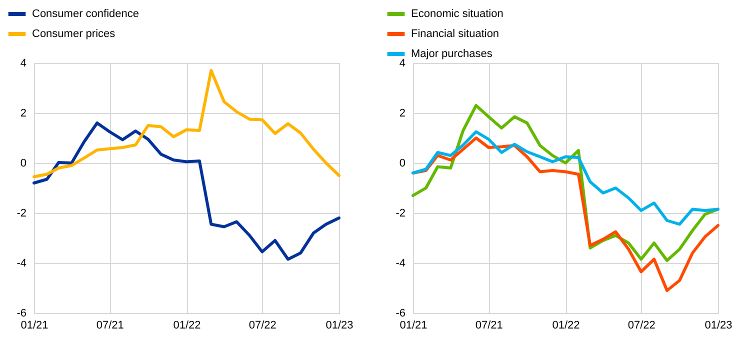  Describe the element at coordinates (74, 34) in the screenshot. I see `legend-label: Consumer prices` at that location.